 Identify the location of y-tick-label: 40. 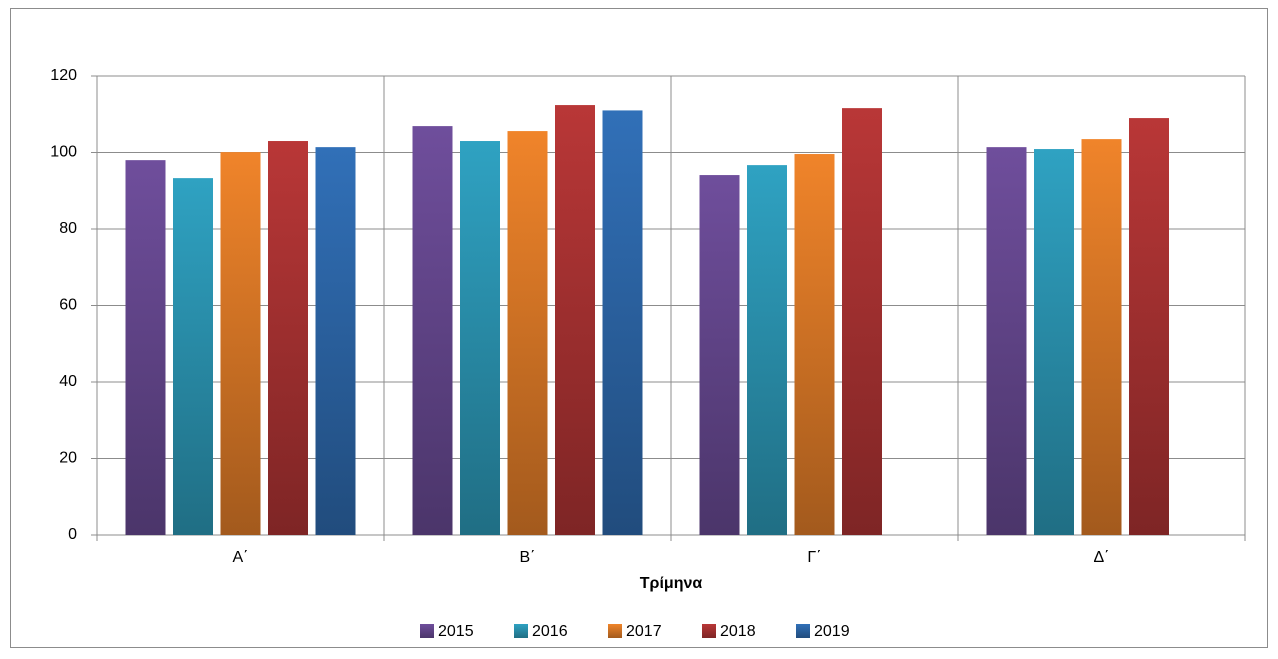
(68, 381).